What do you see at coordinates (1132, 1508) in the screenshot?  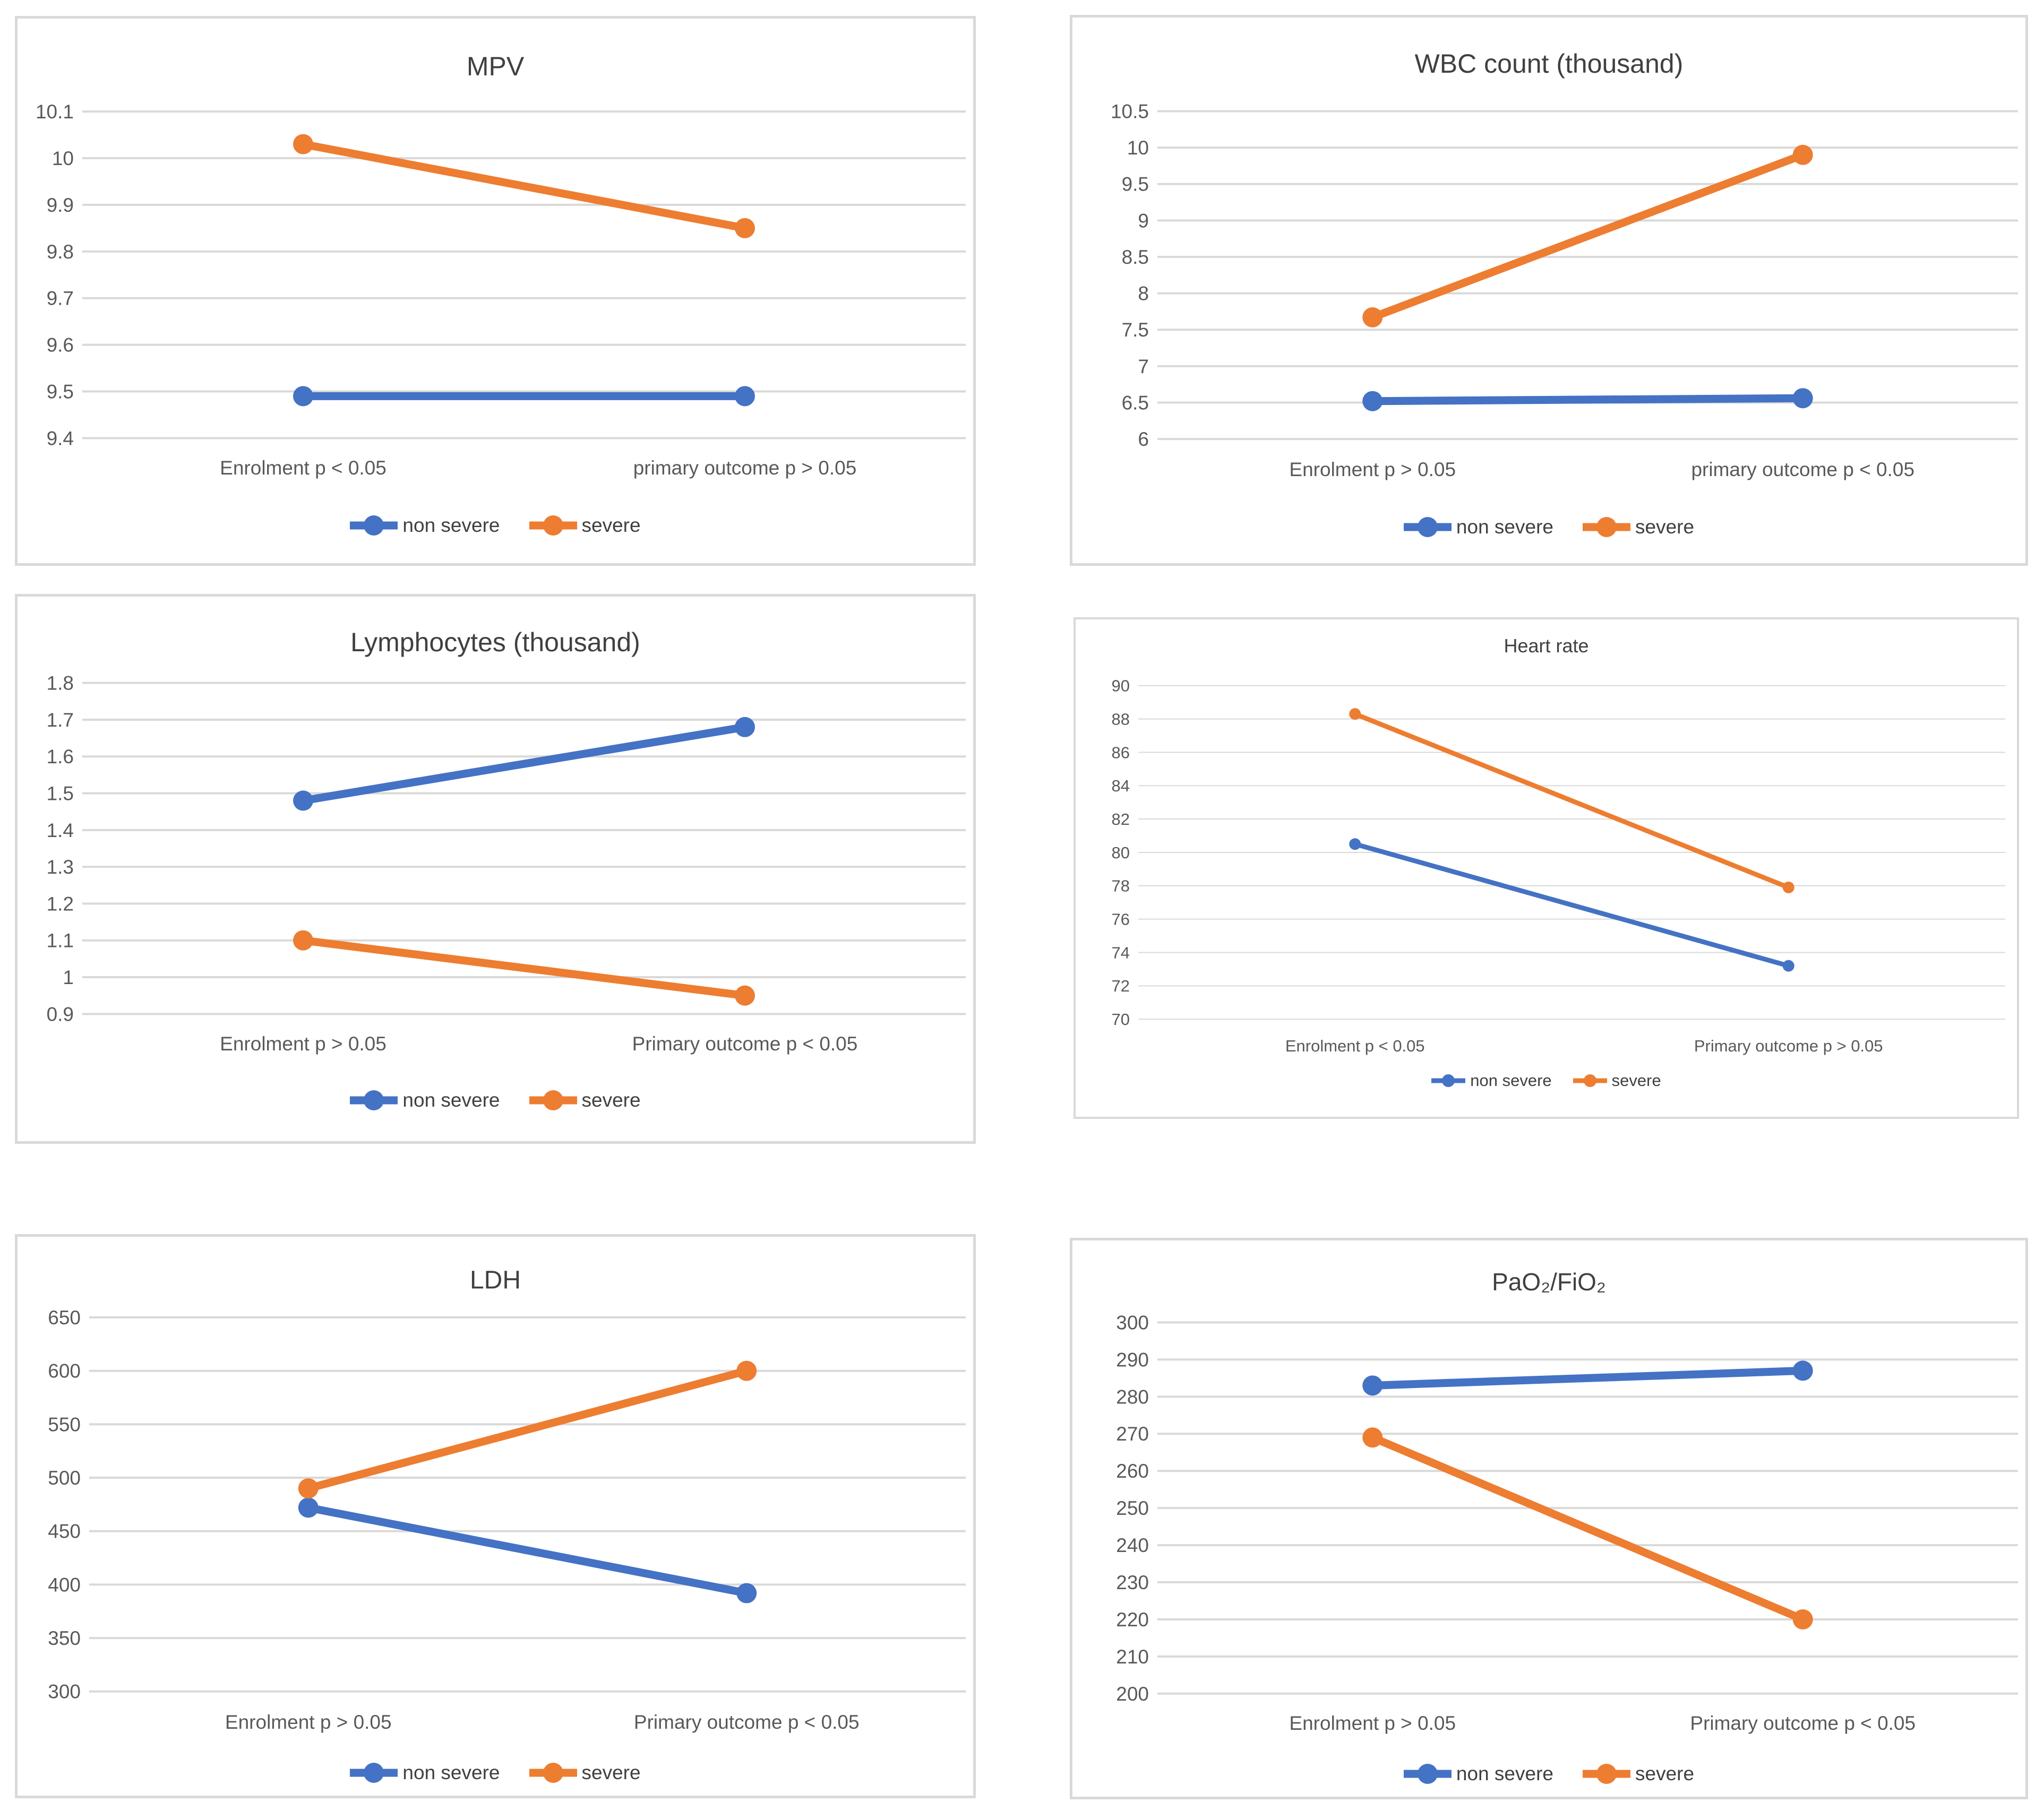 I see `y-tick-label: 250` at bounding box center [1132, 1508].